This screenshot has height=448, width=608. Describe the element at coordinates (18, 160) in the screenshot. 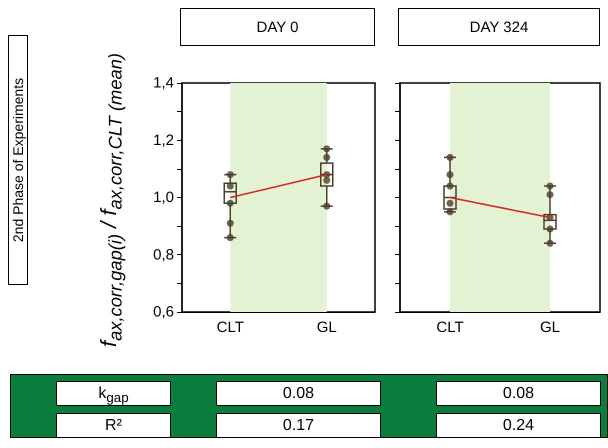

I see `text: 2nd Phase of Experiments` at that location.